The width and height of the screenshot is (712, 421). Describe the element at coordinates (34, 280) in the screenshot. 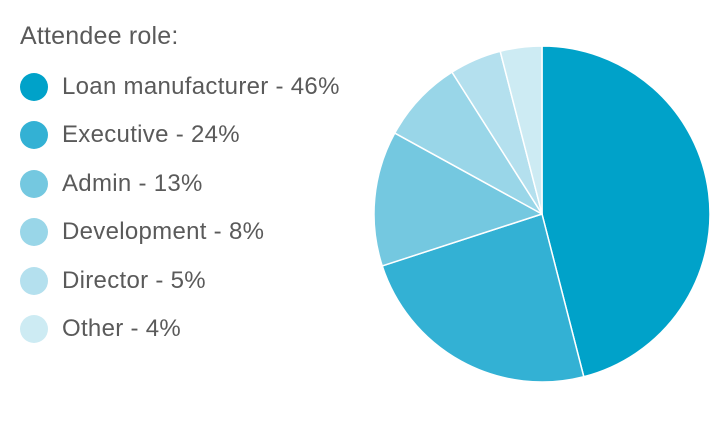

I see `legend-swatch-director` at that location.